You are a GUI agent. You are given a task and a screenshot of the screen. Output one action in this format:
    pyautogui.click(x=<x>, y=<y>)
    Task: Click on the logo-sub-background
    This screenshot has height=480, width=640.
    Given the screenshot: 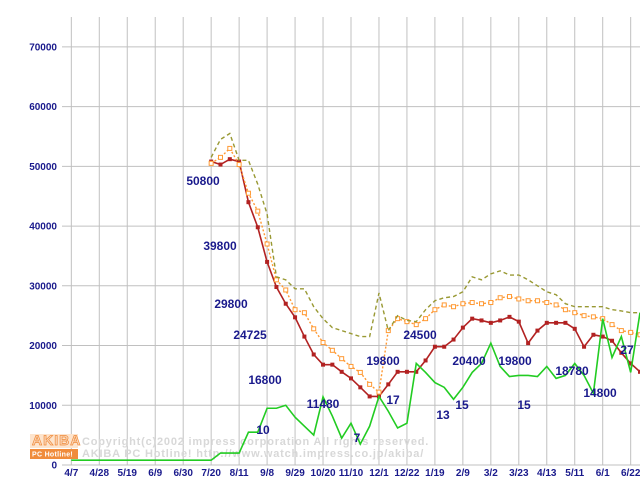 What is the action you would take?
    pyautogui.click(x=54, y=454)
    